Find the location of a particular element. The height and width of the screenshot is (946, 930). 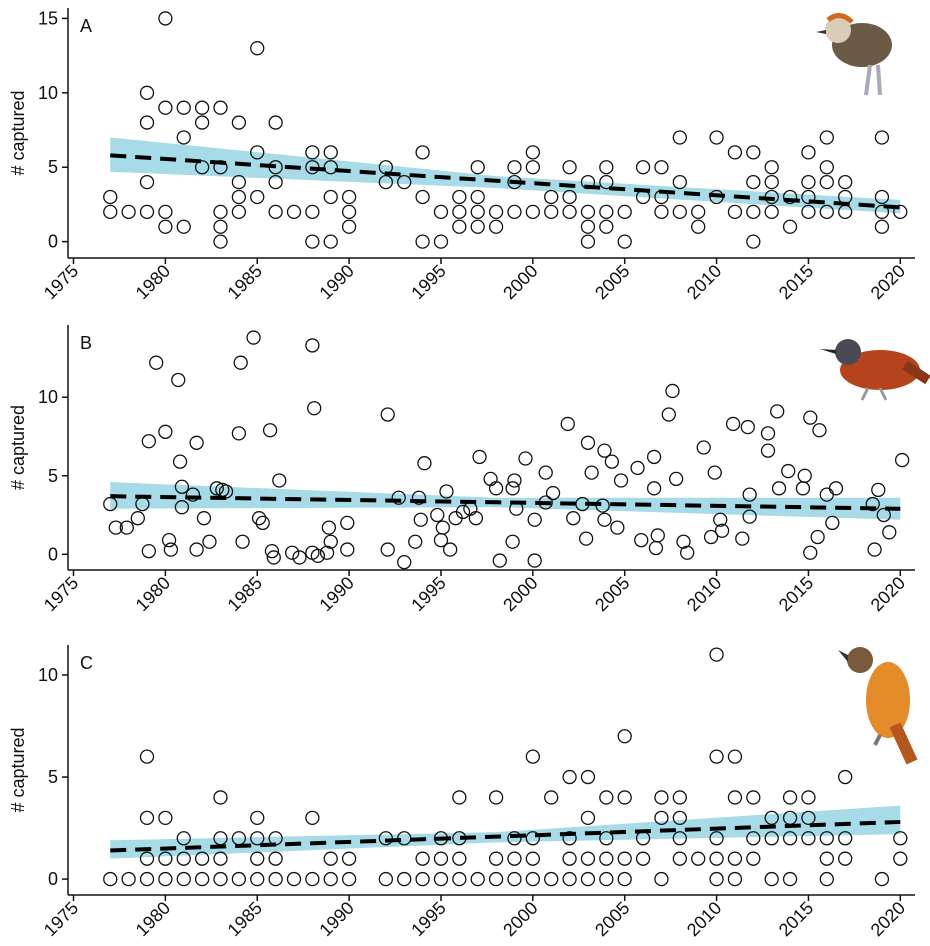

x-tick-label: 1975 is located at coordinates (61, 594).